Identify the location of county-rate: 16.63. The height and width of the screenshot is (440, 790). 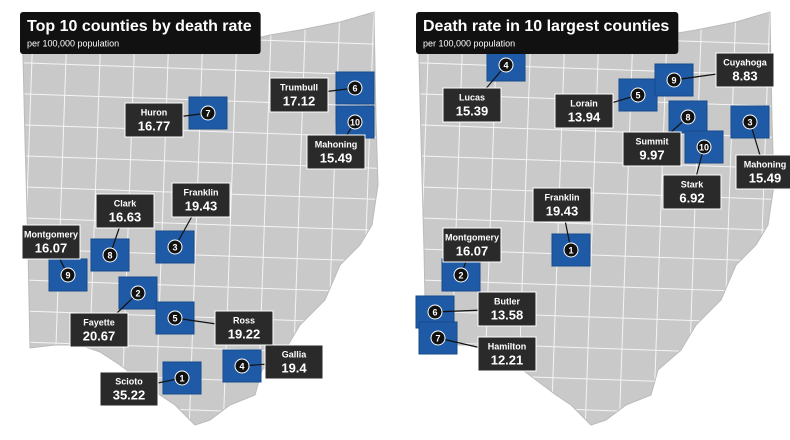
(125, 216).